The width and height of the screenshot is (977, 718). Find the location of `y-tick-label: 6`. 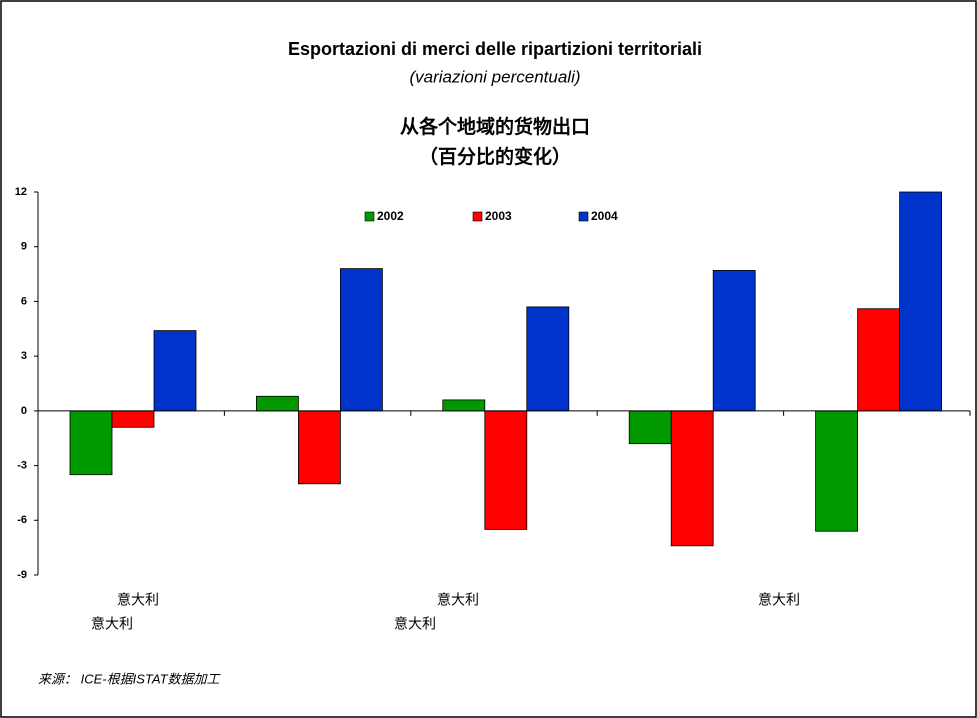

y-tick-label: 6 is located at coordinates (24, 301).